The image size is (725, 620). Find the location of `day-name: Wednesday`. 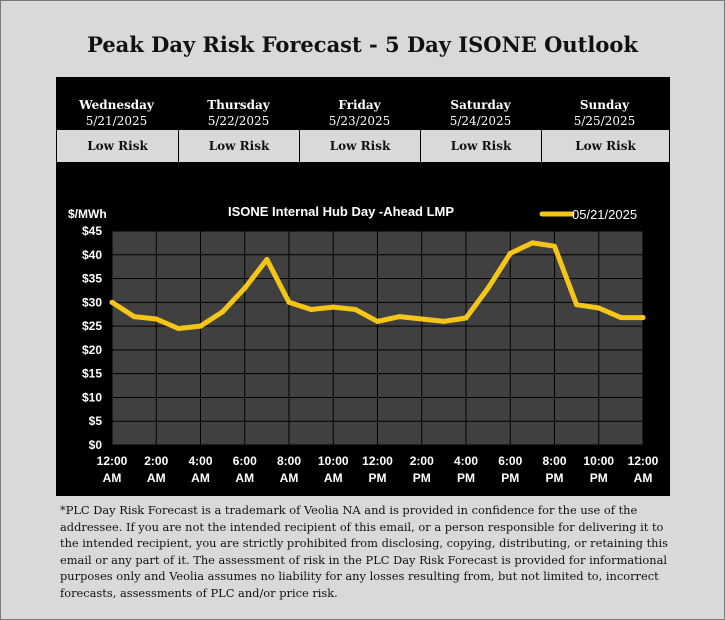

day-name: Wednesday is located at coordinates (116, 105).